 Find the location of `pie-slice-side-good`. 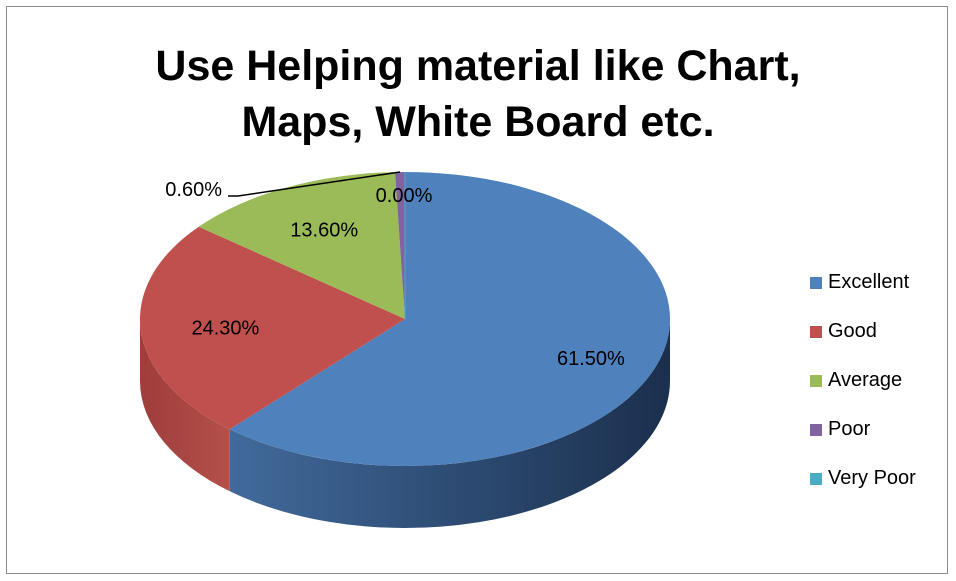

pie-slice-side-good is located at coordinates (185, 405).